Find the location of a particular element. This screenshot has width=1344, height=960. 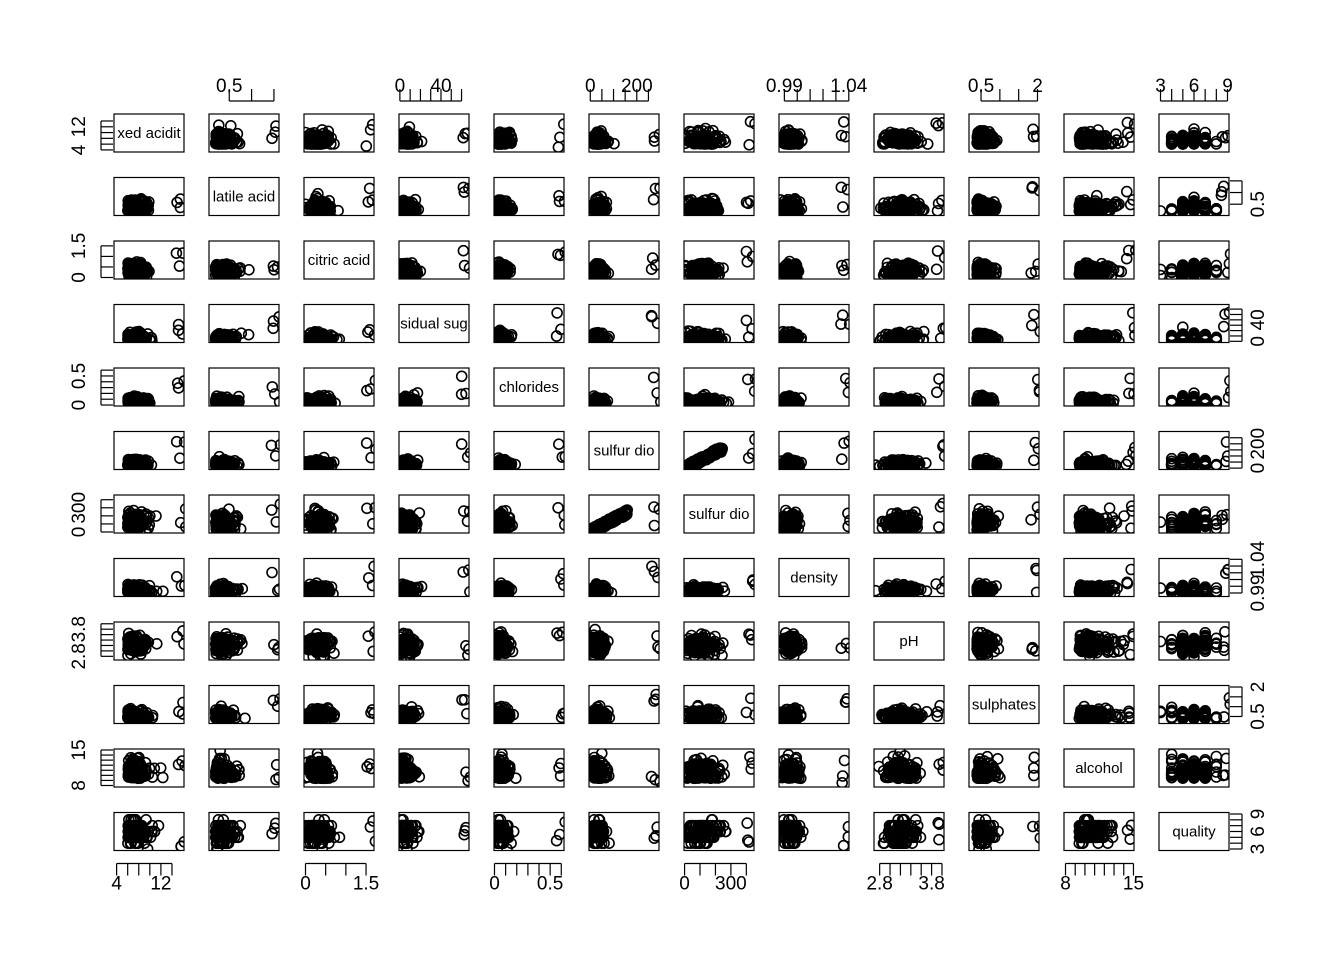

diagonal-label: xed acidit is located at coordinates (149, 133).